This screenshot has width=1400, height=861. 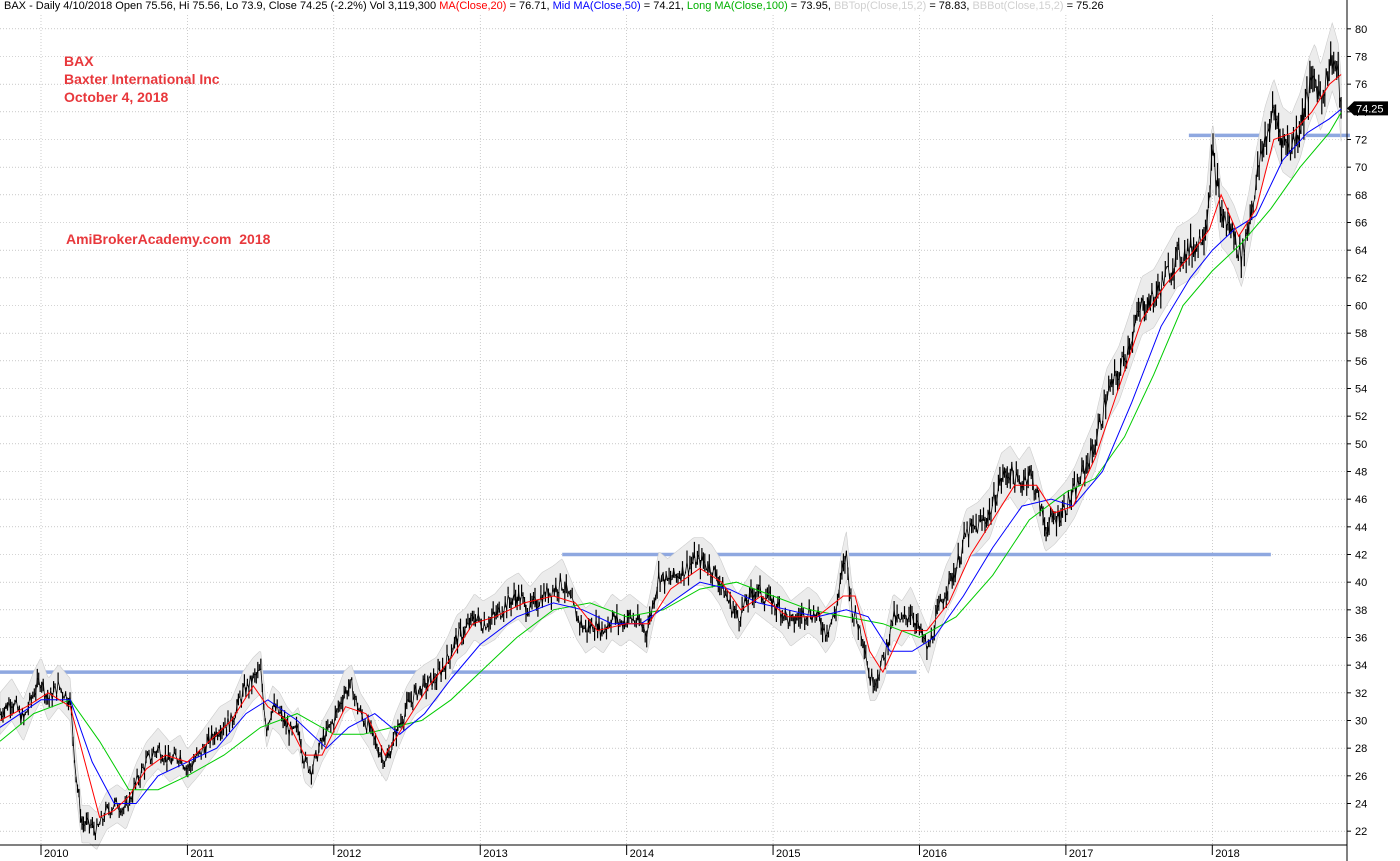 What do you see at coordinates (1361, 473) in the screenshot?
I see `y-tick-label: 48` at bounding box center [1361, 473].